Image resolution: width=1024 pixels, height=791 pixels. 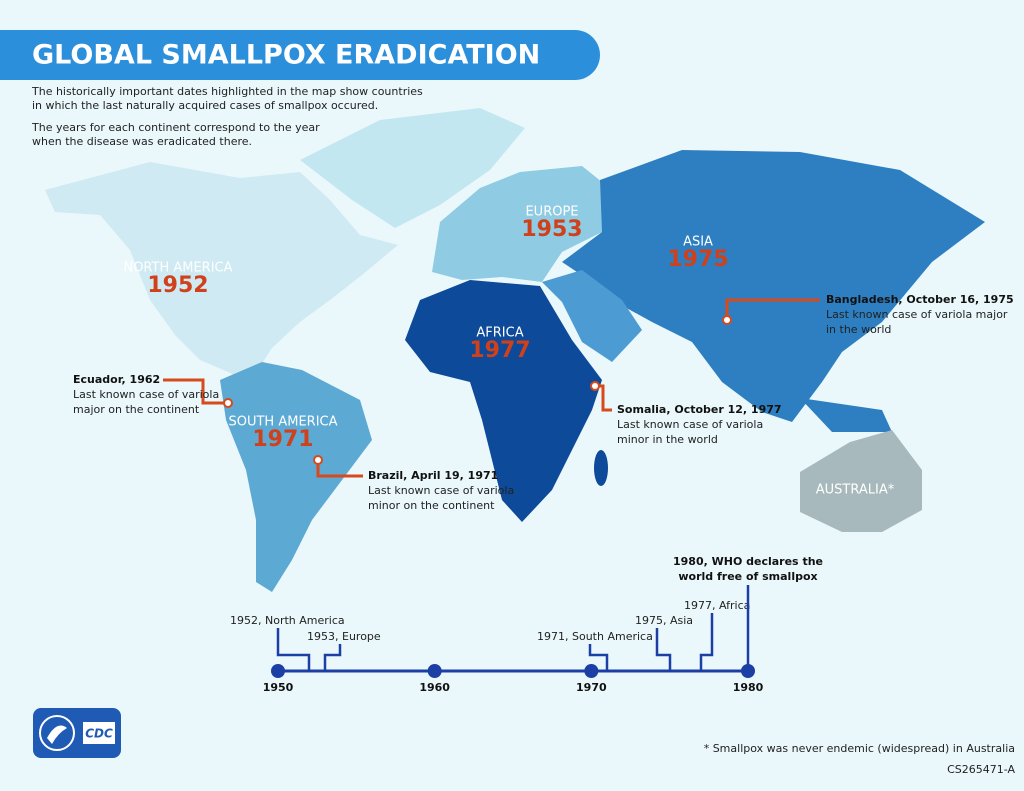 I want to click on timeline-event: 1977, Africa, so click(x=717, y=605).